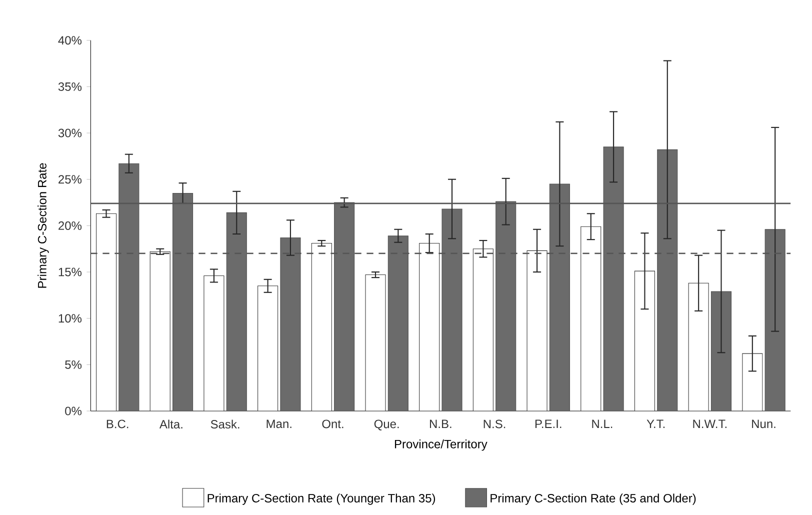 The width and height of the screenshot is (812, 515). Describe the element at coordinates (548, 424) in the screenshot. I see `x-tick-label: P.E.I.` at that location.